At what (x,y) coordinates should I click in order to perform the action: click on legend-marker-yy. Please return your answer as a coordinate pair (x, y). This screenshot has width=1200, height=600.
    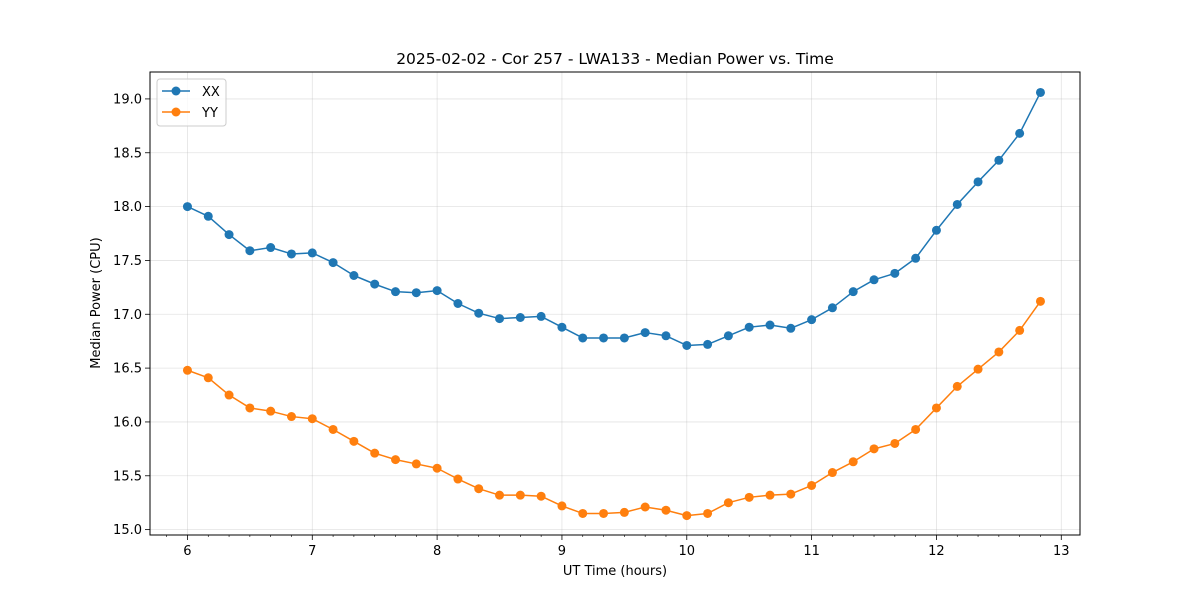
    Looking at the image, I should click on (176, 112).